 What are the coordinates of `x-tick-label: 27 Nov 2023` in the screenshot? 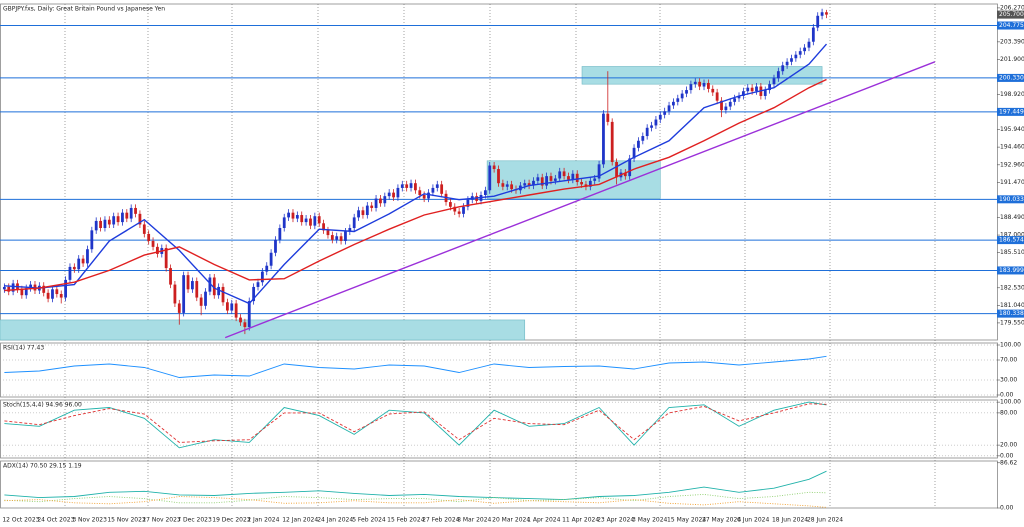 It's located at (161, 520).